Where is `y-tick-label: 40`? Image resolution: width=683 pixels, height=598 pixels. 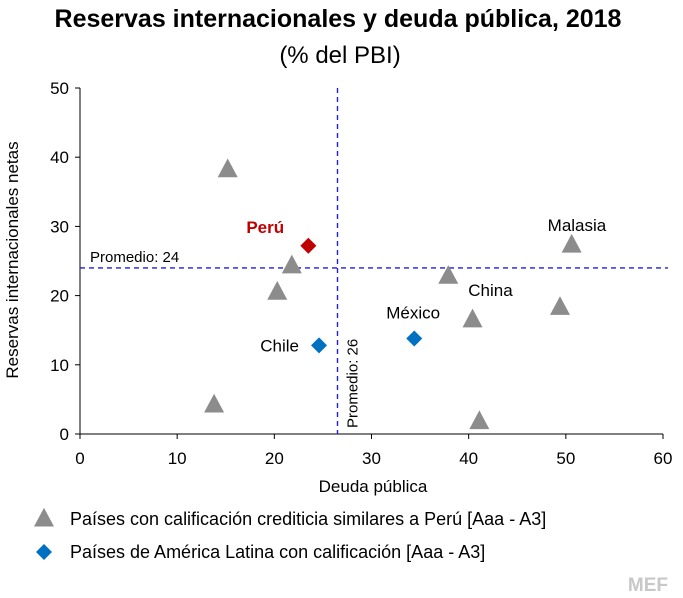
y-tick-label: 40 is located at coordinates (59, 157).